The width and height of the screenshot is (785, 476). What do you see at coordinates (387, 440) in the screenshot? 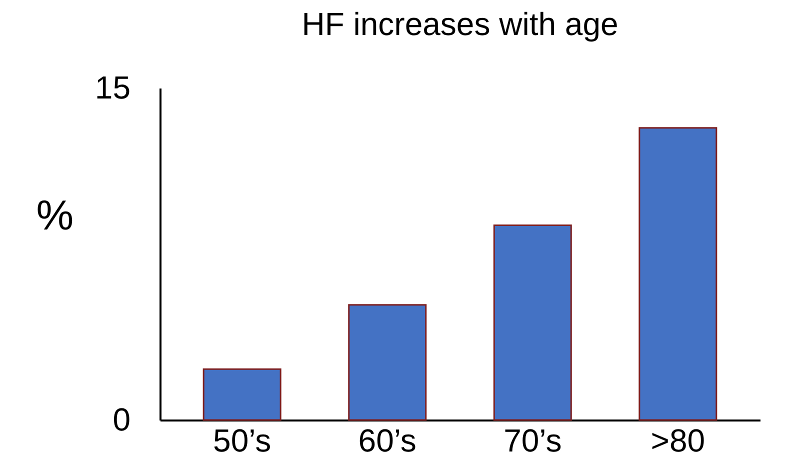
I see `x-tick-label: 60’s` at bounding box center [387, 440].